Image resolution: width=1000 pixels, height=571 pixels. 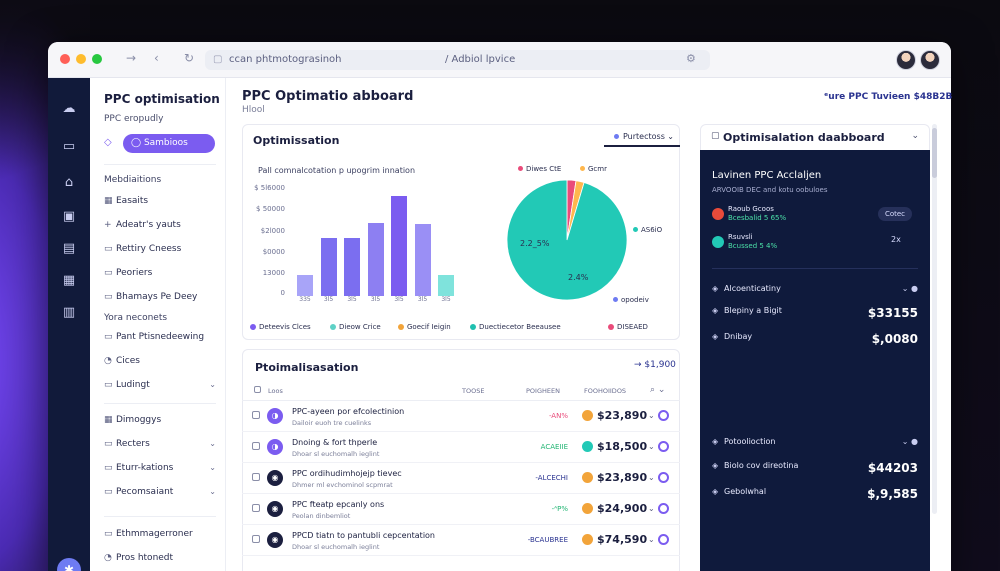 I want to click on nav-item-label: Adeatr's yauts, so click(x=148, y=225).